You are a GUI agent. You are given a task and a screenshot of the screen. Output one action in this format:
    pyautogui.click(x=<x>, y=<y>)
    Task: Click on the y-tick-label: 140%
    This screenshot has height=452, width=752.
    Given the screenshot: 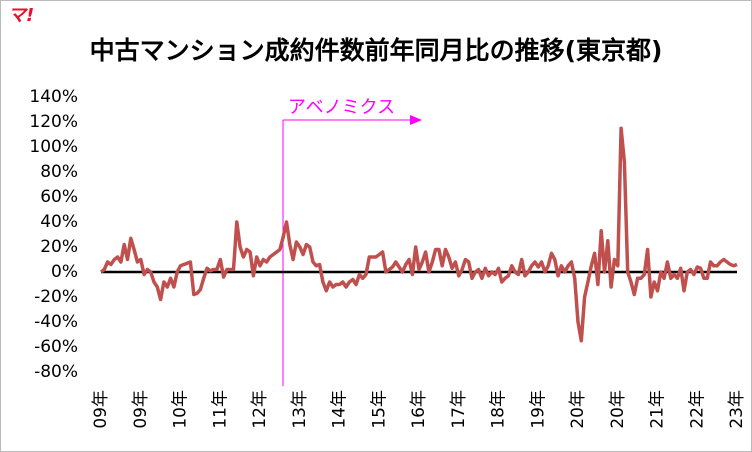 What is the action you would take?
    pyautogui.click(x=53, y=97)
    